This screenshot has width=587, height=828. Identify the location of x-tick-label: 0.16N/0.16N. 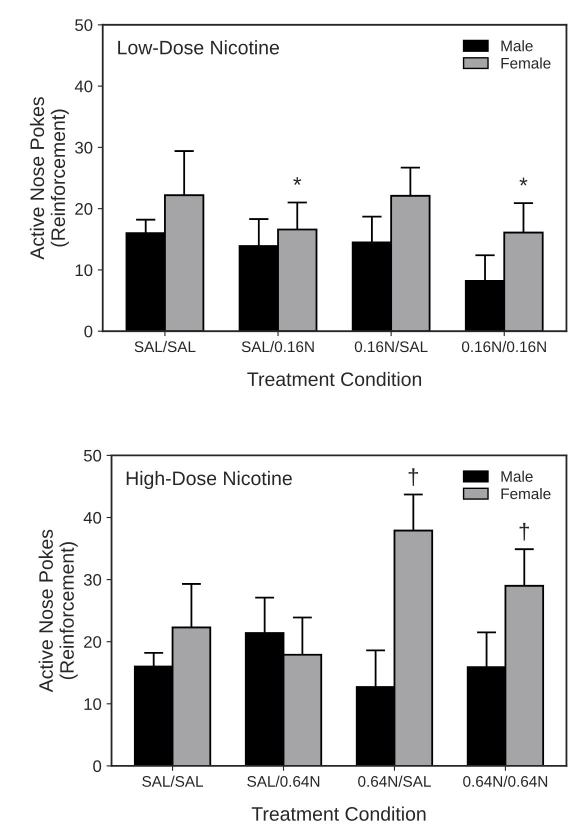
(504, 346).